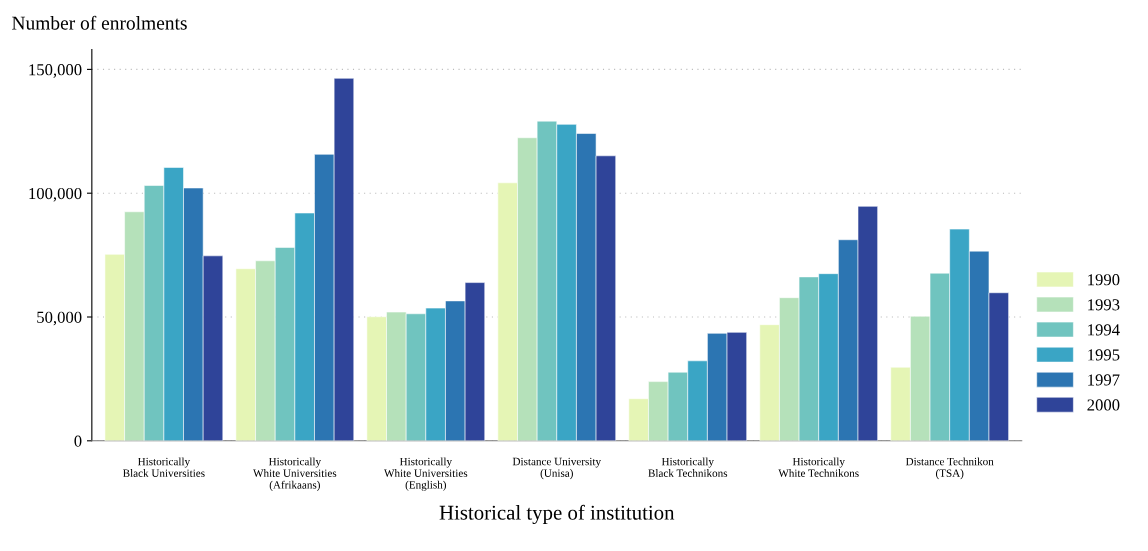 The height and width of the screenshot is (551, 1148). Describe the element at coordinates (59, 318) in the screenshot. I see `y-tick-label: 50,000` at that location.